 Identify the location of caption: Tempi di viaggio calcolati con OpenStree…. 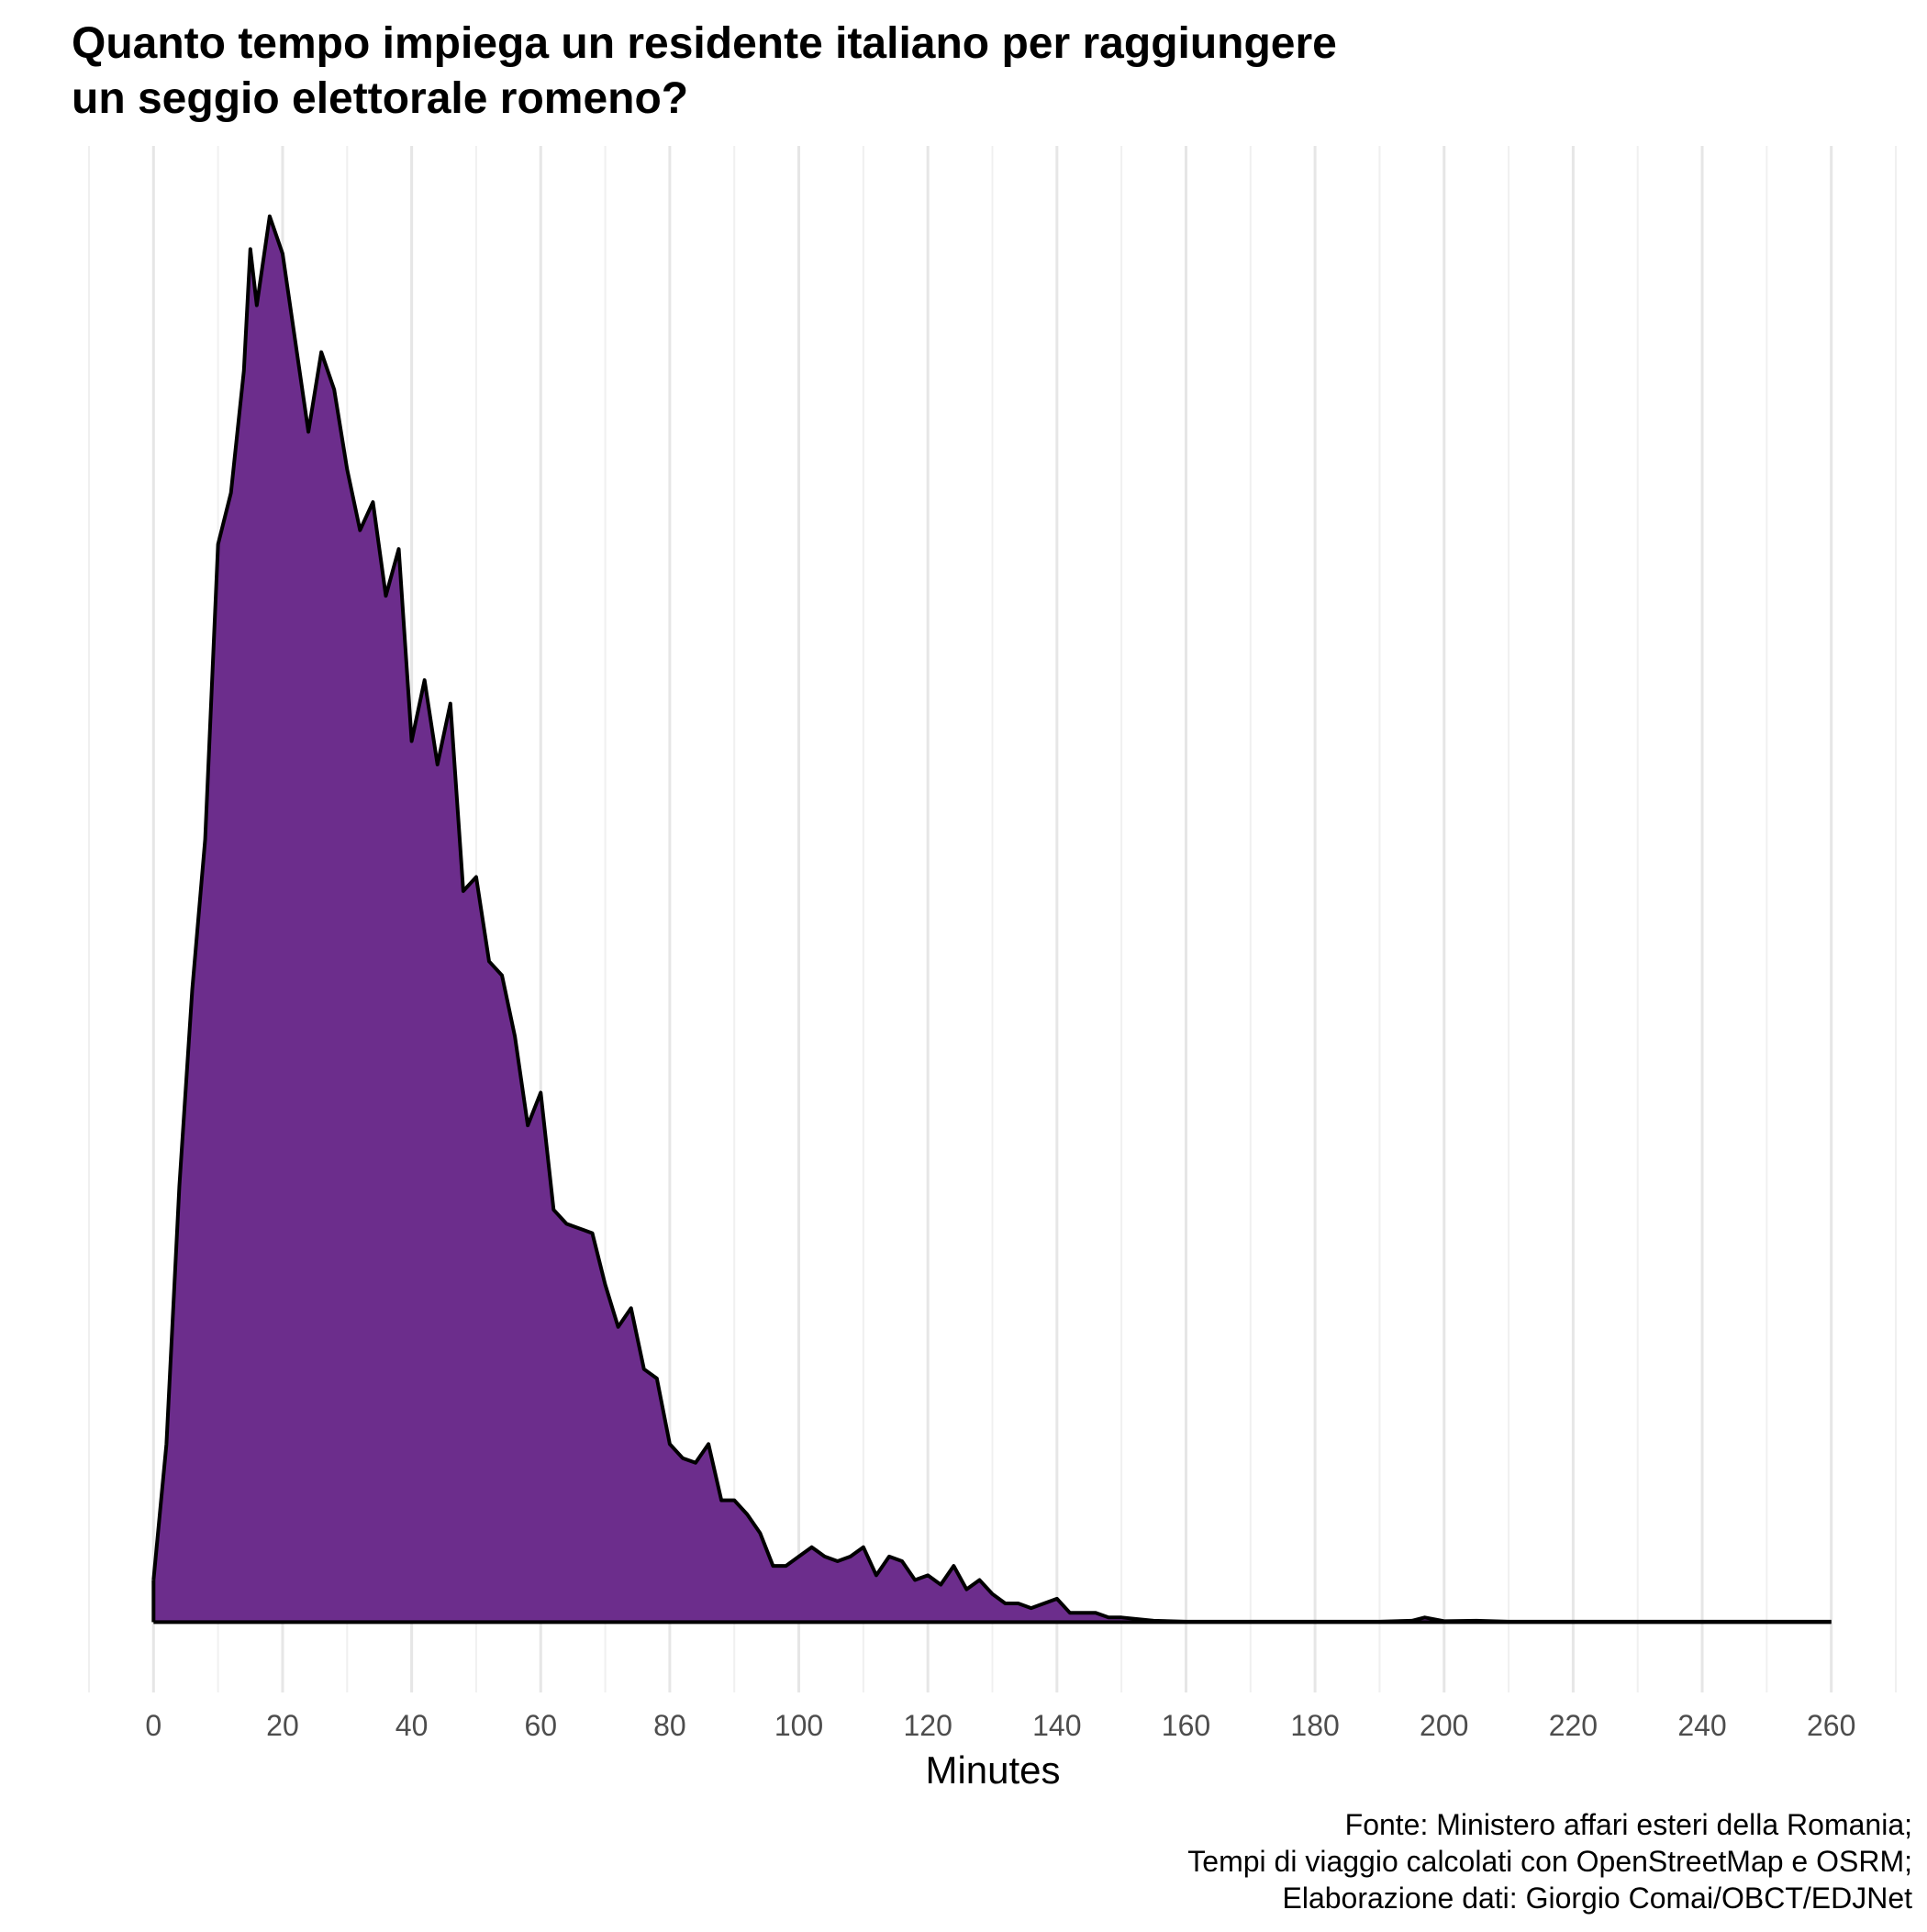
(1549, 1861).